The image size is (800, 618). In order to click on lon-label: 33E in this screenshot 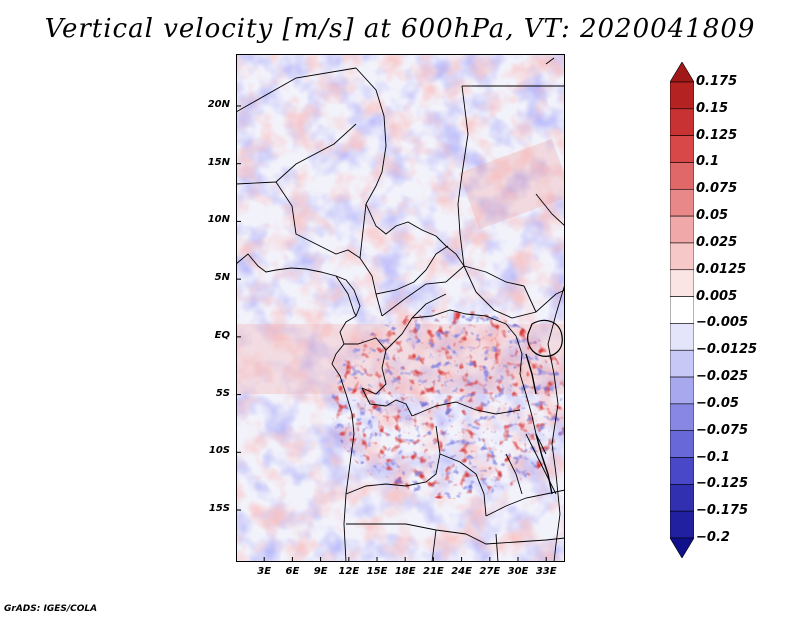, I will do `click(546, 571)`.